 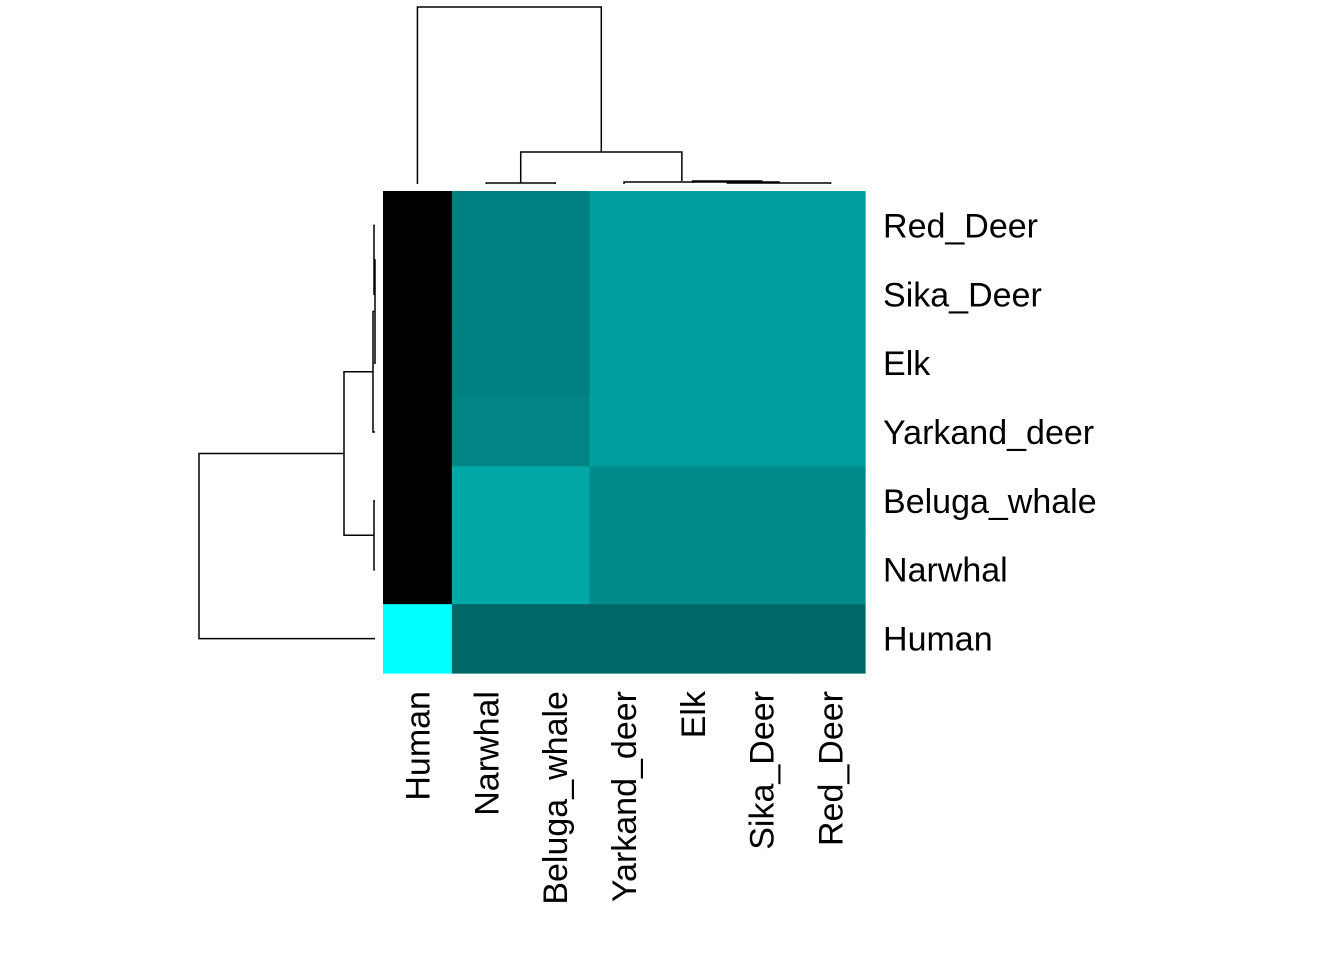 I want to click on cell-beluga-whale-sika-deer, so click(x=762, y=501).